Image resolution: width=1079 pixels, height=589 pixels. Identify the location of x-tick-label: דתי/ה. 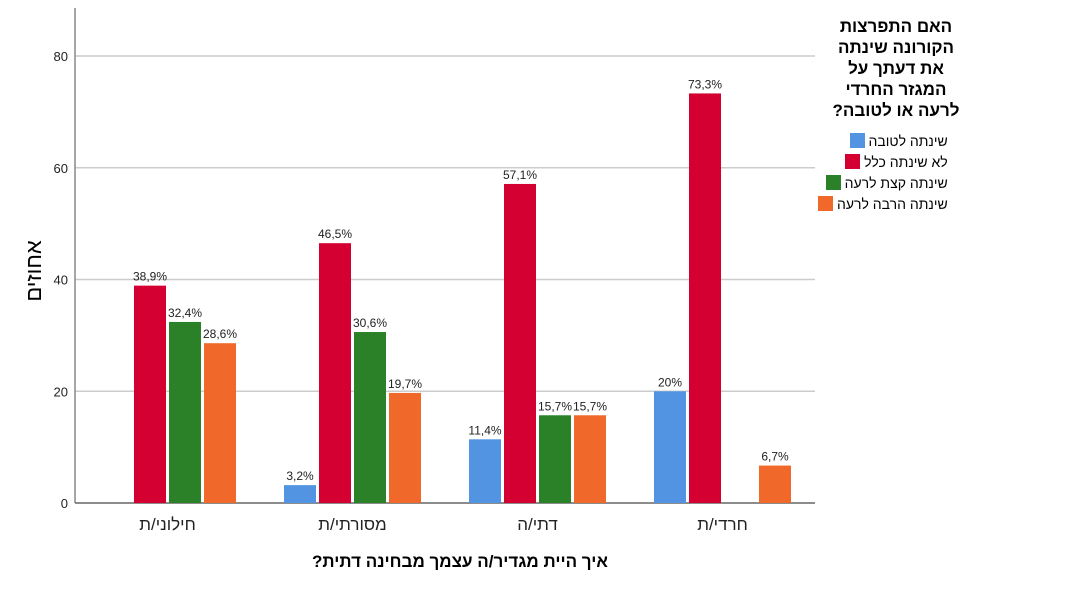
(537, 524).